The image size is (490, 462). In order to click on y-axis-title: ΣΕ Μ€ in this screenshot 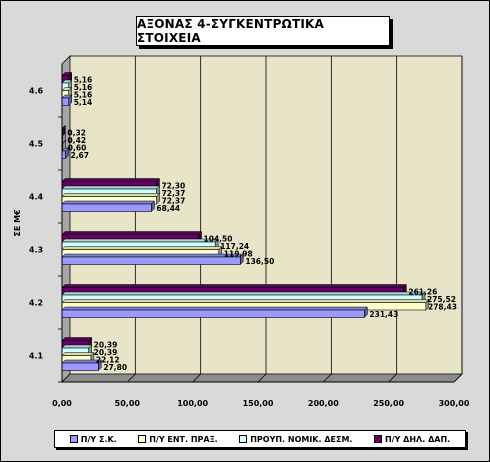, I will do `click(17, 223)`.